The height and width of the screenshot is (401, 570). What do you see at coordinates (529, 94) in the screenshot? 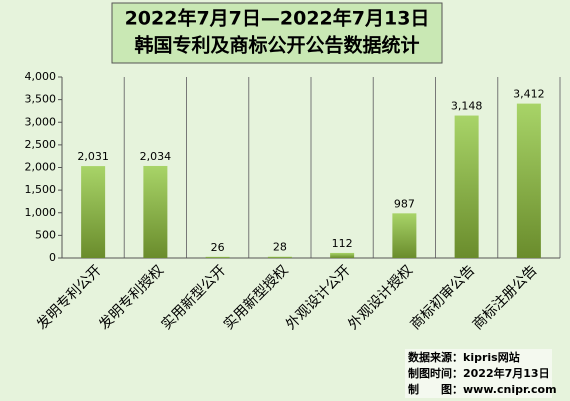
I see `value-label: 3,412` at bounding box center [529, 94].